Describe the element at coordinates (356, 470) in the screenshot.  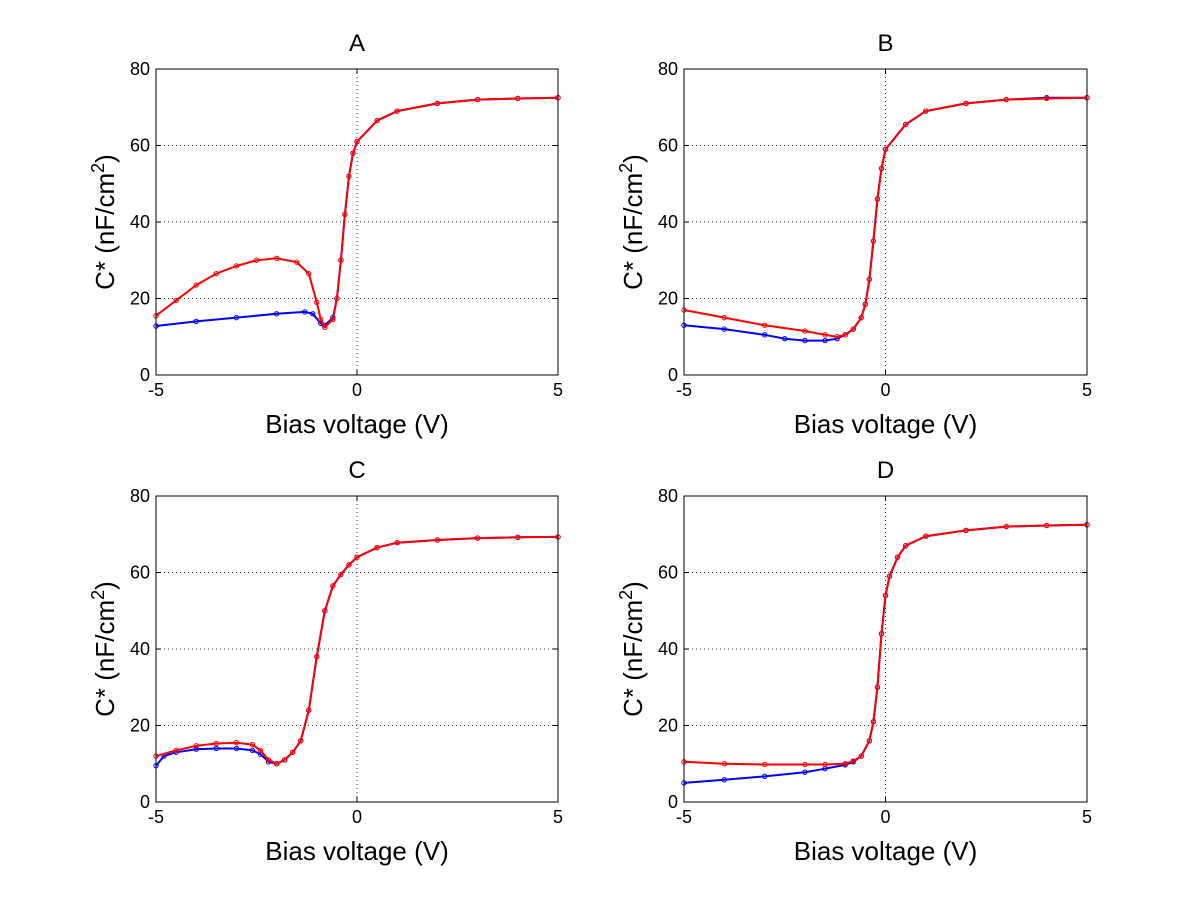
I see `chart-title: C` at that location.